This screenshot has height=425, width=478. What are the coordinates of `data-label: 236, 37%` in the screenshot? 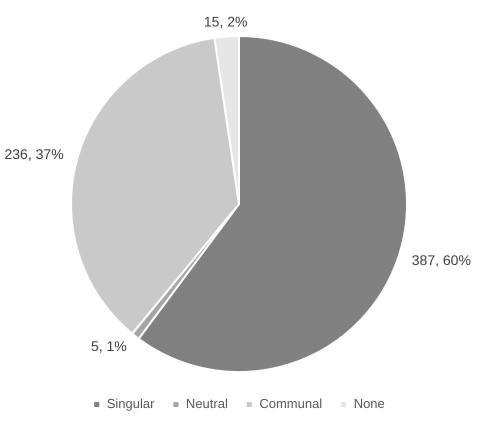 It's located at (34, 154).